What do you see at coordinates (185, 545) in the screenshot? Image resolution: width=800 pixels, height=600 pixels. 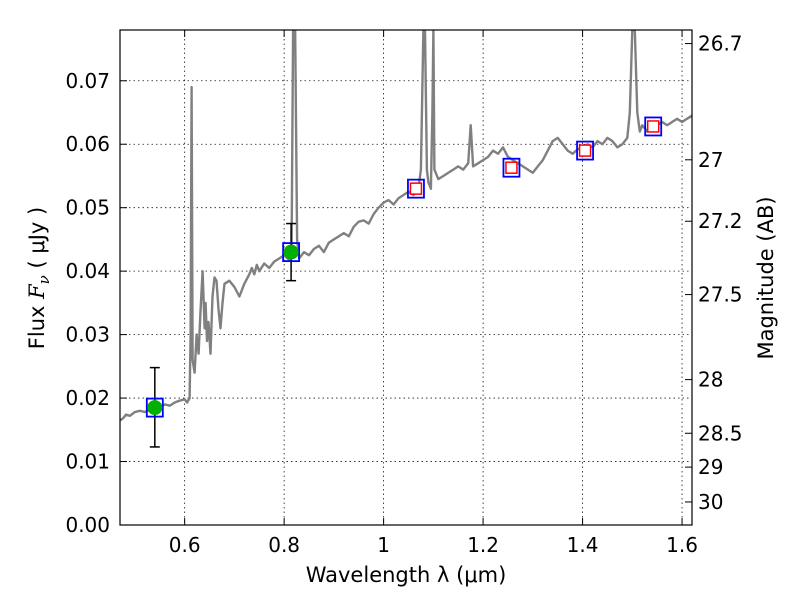 I see `x-tick-label: 0.6` at bounding box center [185, 545].